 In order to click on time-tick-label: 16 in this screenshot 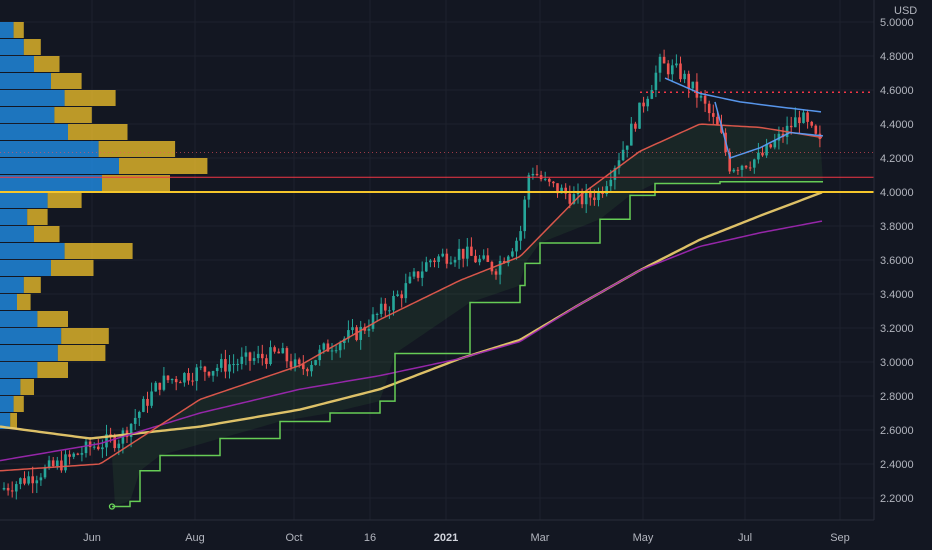, I will do `click(370, 538)`.